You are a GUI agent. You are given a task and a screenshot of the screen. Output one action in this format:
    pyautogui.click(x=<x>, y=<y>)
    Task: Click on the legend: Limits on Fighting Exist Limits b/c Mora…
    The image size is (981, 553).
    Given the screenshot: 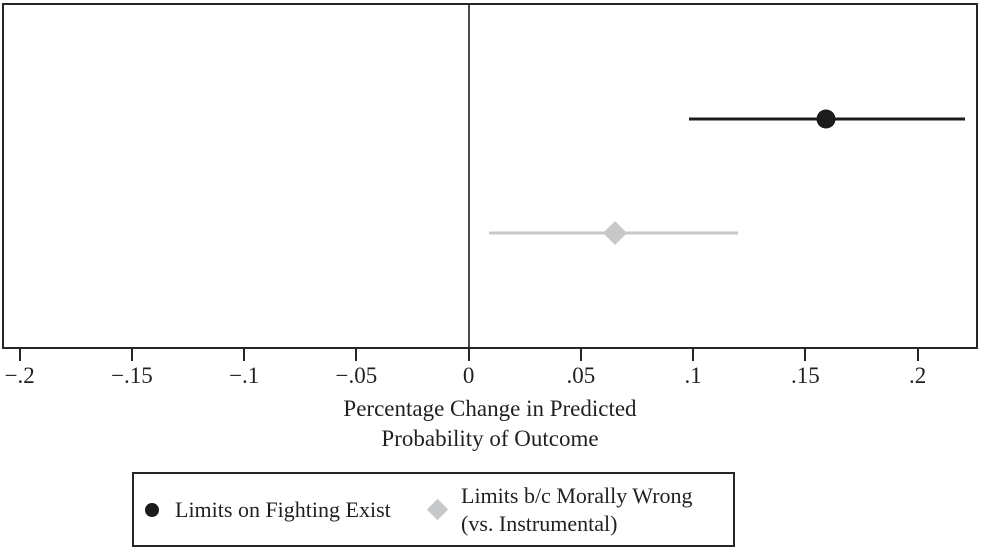 What is the action you would take?
    pyautogui.click(x=433, y=509)
    